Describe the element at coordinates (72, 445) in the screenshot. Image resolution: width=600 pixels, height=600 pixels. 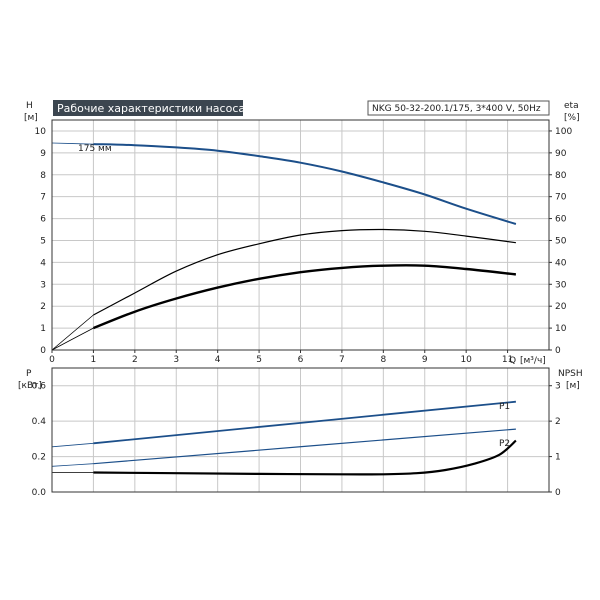
I see `p1-curve-lead` at that location.